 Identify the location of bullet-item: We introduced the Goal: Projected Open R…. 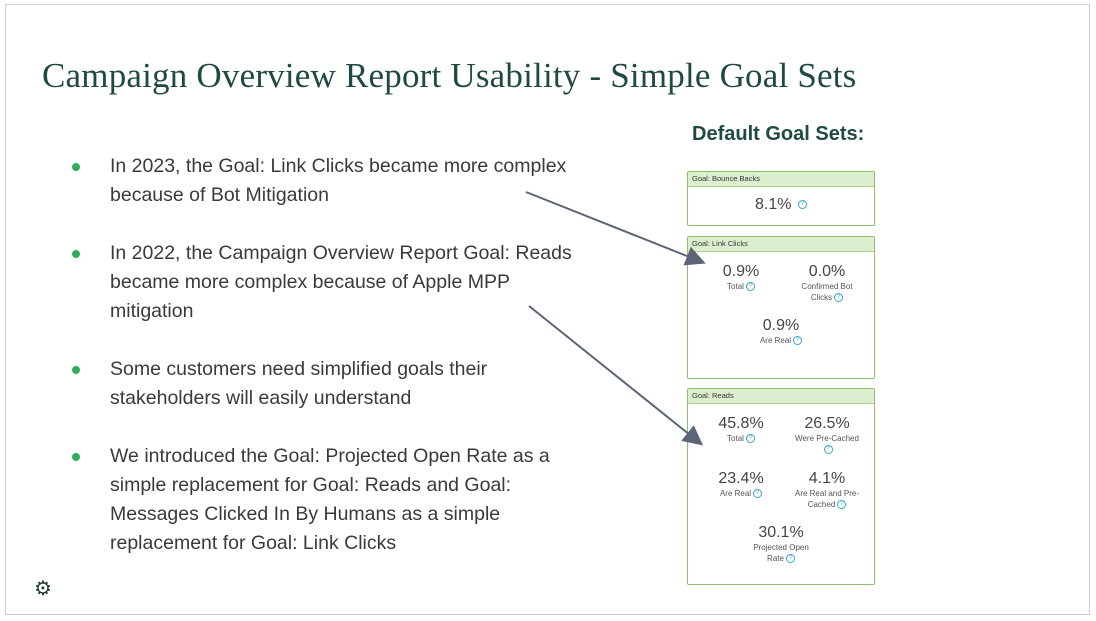
(310, 500).